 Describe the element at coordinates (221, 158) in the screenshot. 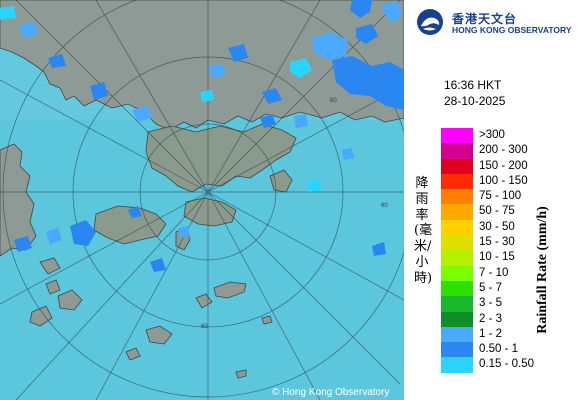

I see `new-territories` at that location.